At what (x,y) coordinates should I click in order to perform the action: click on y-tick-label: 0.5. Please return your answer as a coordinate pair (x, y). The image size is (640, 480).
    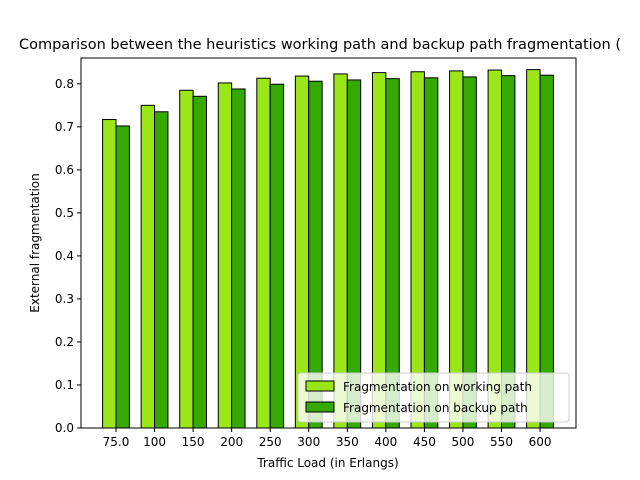
    Looking at the image, I should click on (64, 213).